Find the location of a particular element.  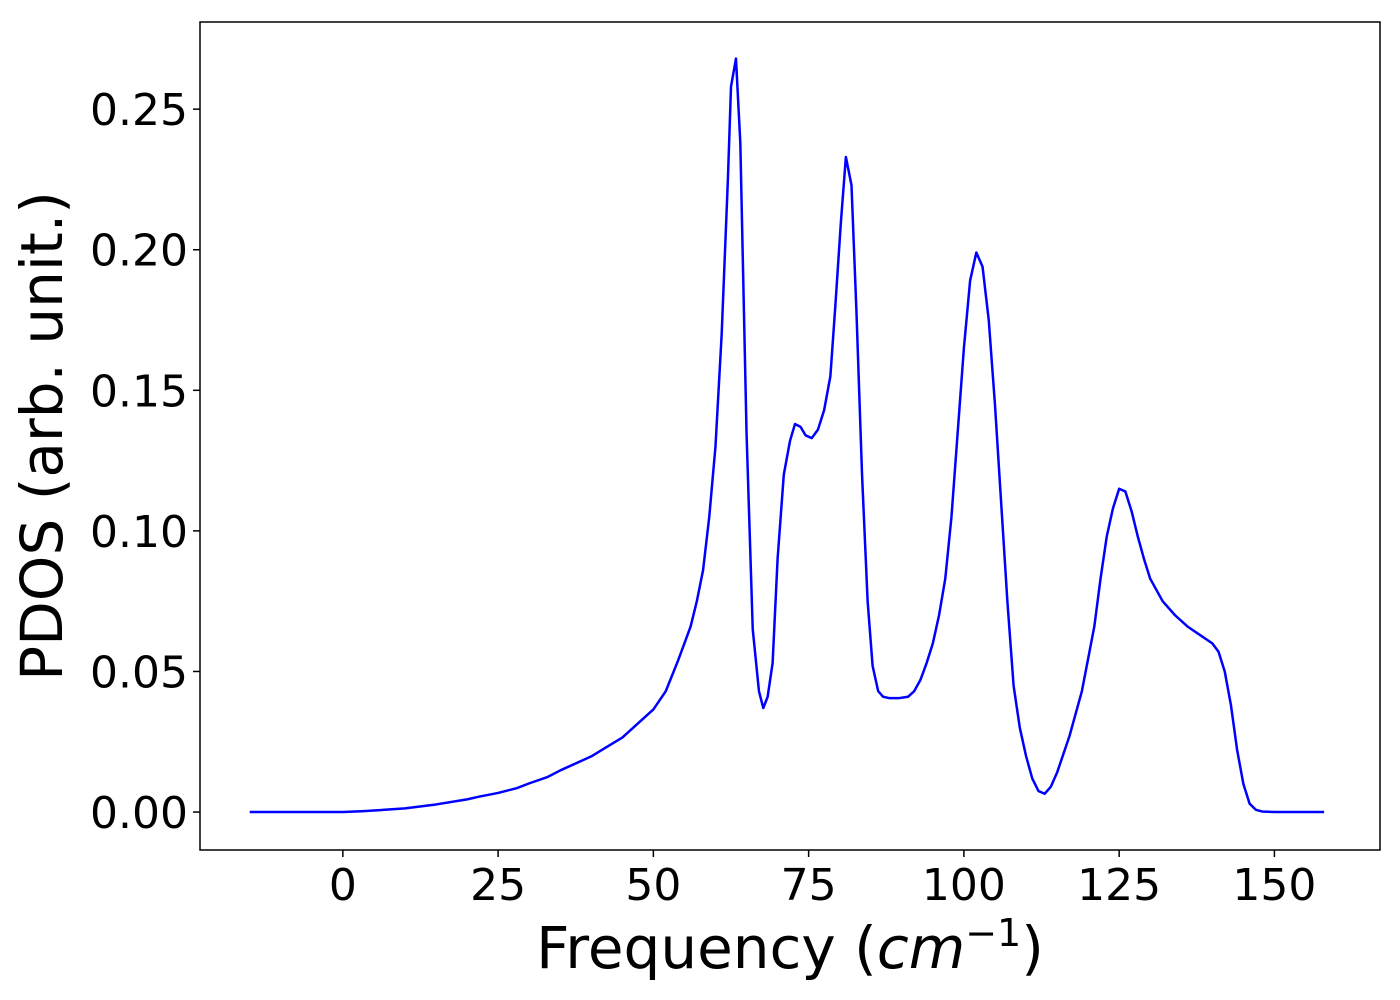

x-tick-label: 50 is located at coordinates (653, 885).